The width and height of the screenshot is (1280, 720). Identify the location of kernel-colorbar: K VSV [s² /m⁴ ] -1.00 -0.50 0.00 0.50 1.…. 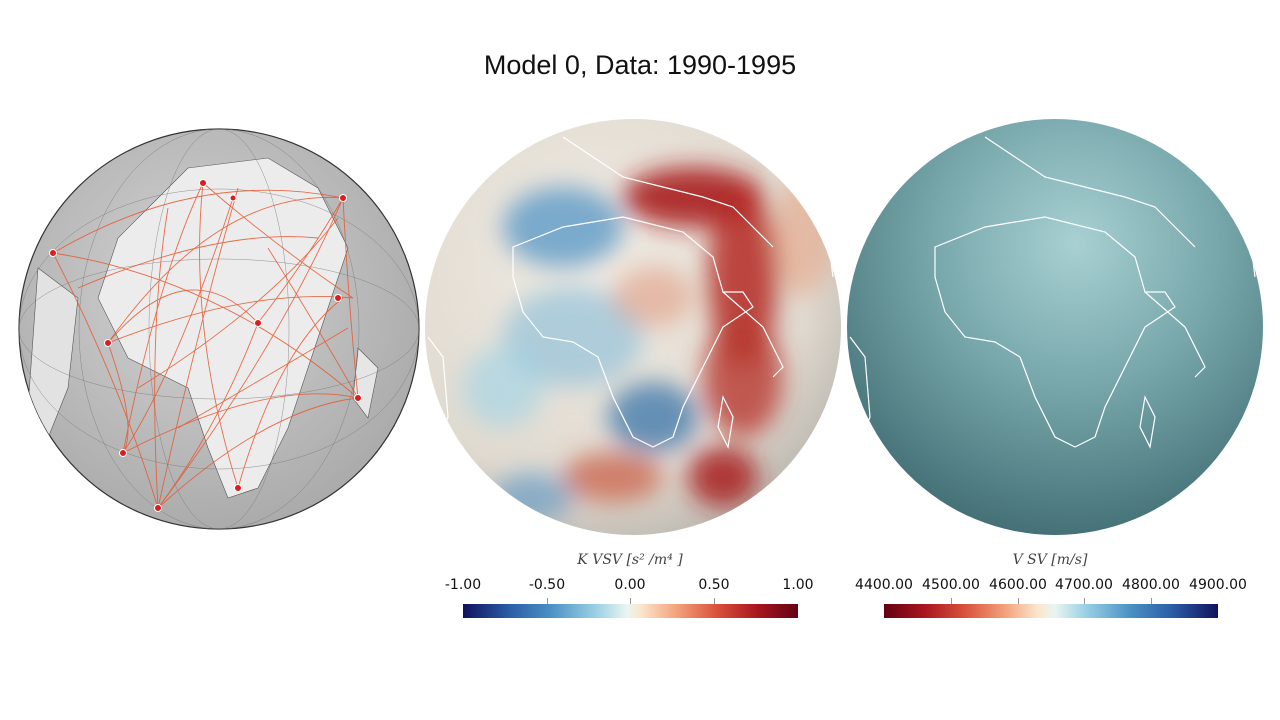
(630, 588).